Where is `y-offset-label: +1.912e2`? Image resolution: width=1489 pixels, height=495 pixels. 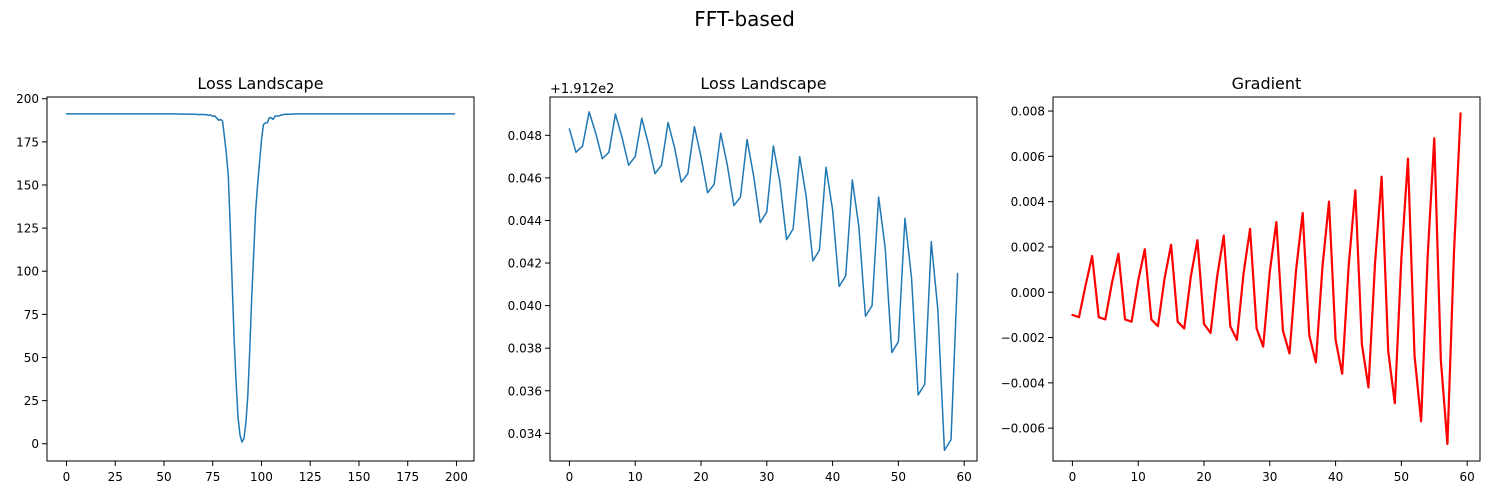
y-offset-label: +1.912e2 is located at coordinates (582, 89).